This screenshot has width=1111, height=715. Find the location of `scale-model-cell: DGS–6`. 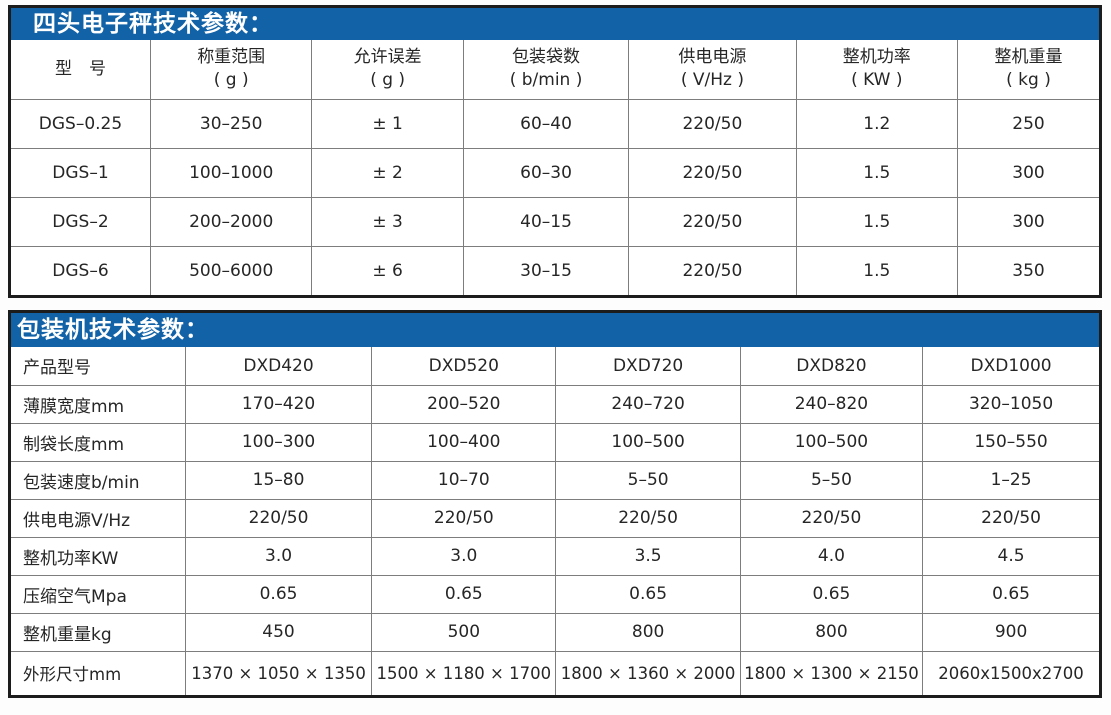

scale-model-cell: DGS–6 is located at coordinates (80, 270).